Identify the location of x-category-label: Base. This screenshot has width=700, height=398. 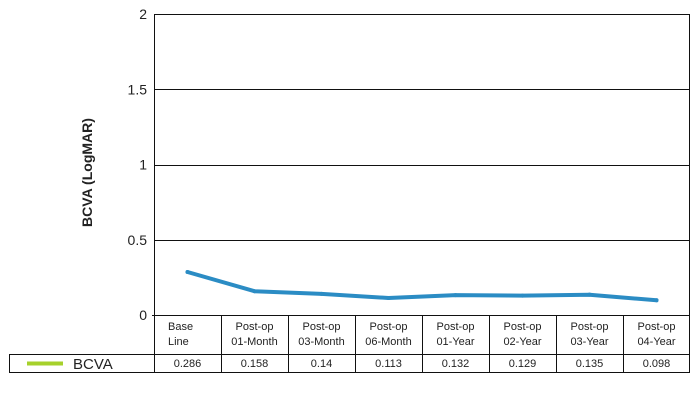
(180, 327).